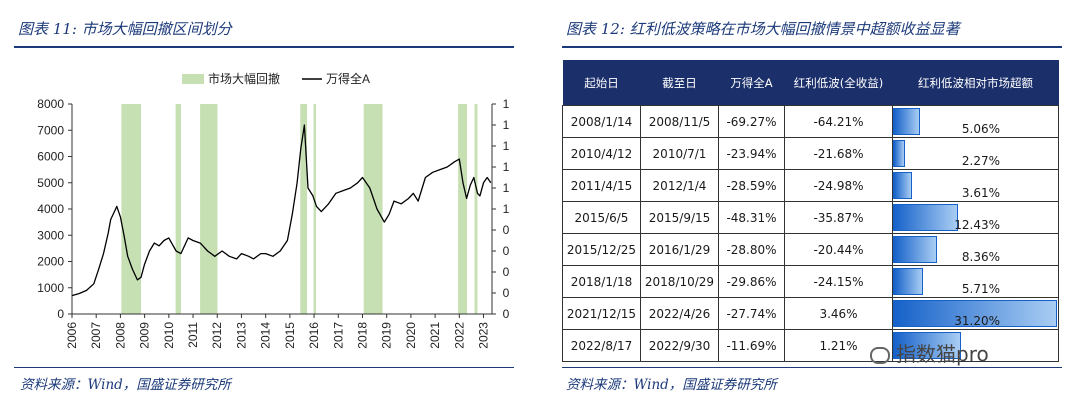 The height and width of the screenshot is (407, 1074). I want to click on cell-dividend-lowvol: -21.68%, so click(838, 153).